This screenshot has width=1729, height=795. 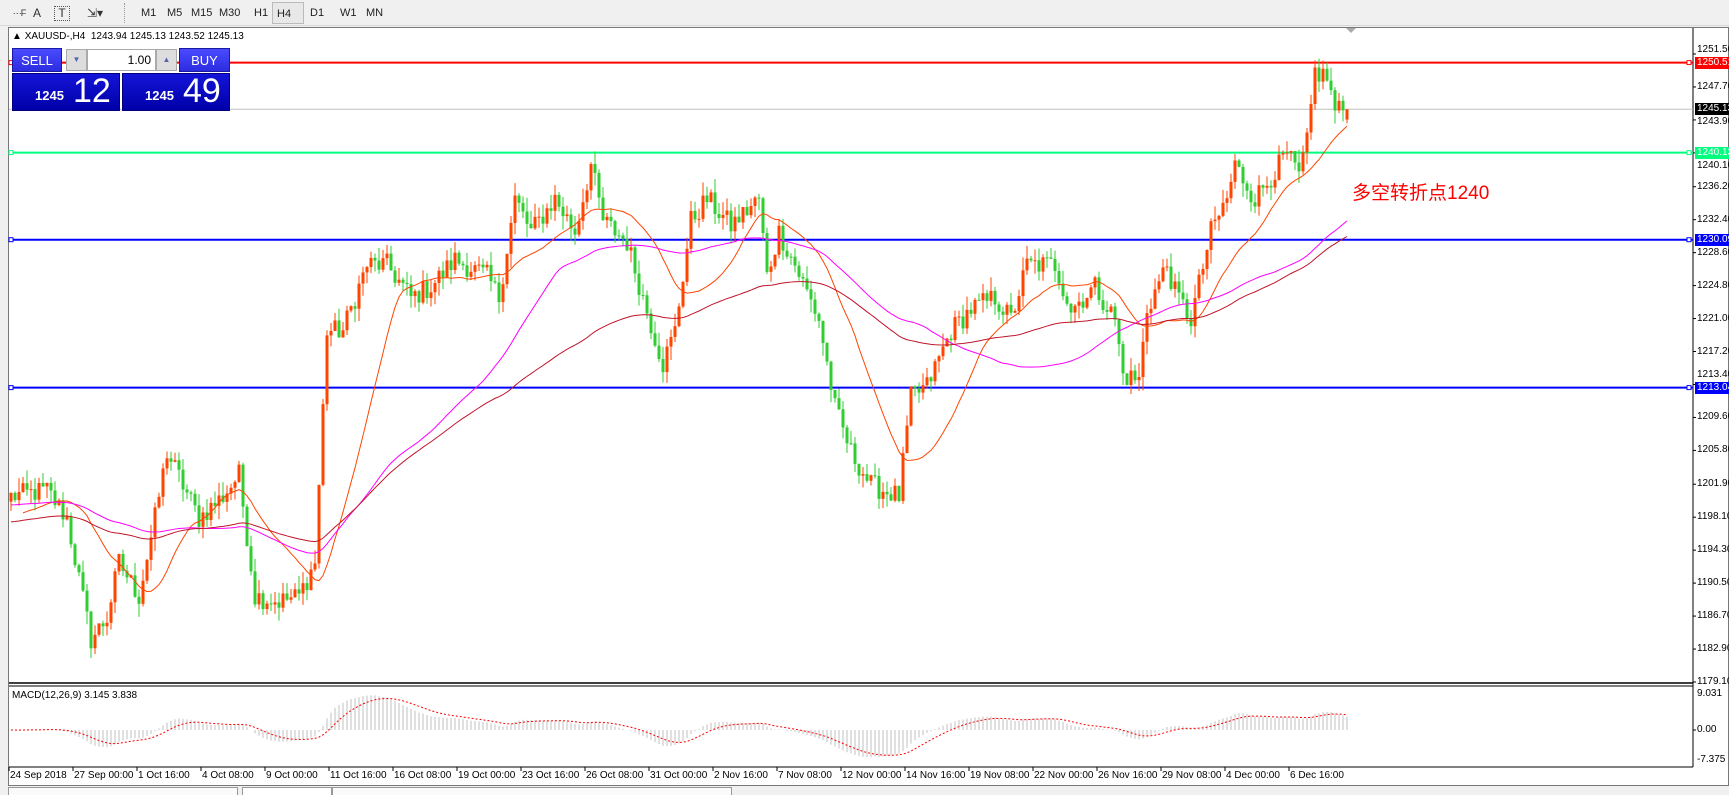 What do you see at coordinates (230, 13) in the screenshot?
I see `timeframe-m30: M30` at bounding box center [230, 13].